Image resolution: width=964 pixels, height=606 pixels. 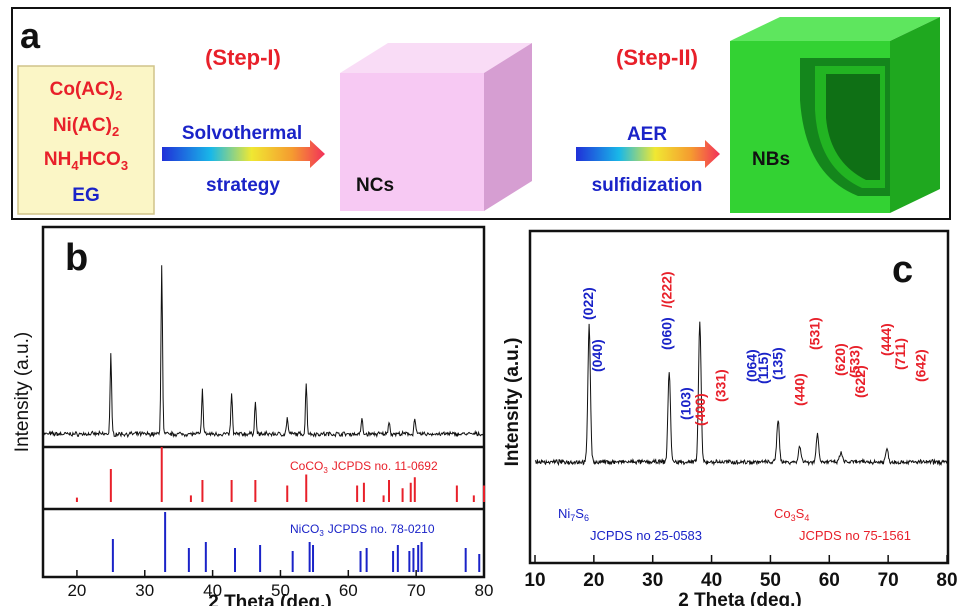 I want to click on step1-title: (Step-I), so click(x=243, y=57).